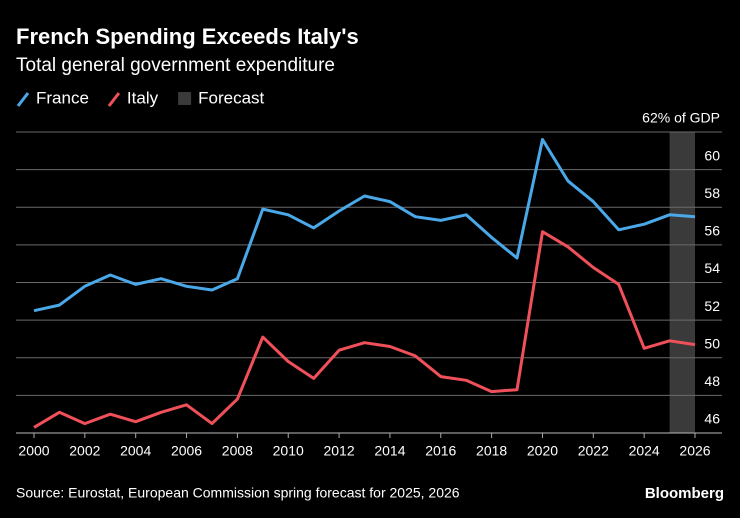  What do you see at coordinates (135, 451) in the screenshot?
I see `x-tick-label: 2004` at bounding box center [135, 451].